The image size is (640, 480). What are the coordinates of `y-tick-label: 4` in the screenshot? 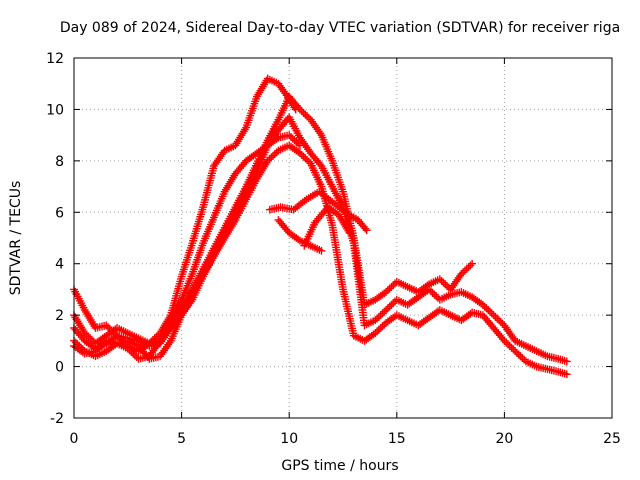 It's located at (59, 265).